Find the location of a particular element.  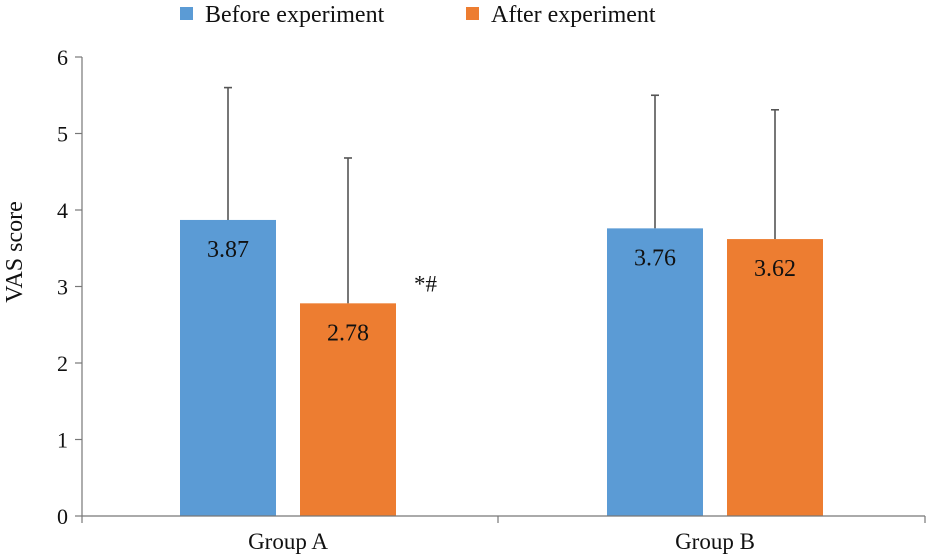

y-axis-label: VAS score is located at coordinates (15, 252).